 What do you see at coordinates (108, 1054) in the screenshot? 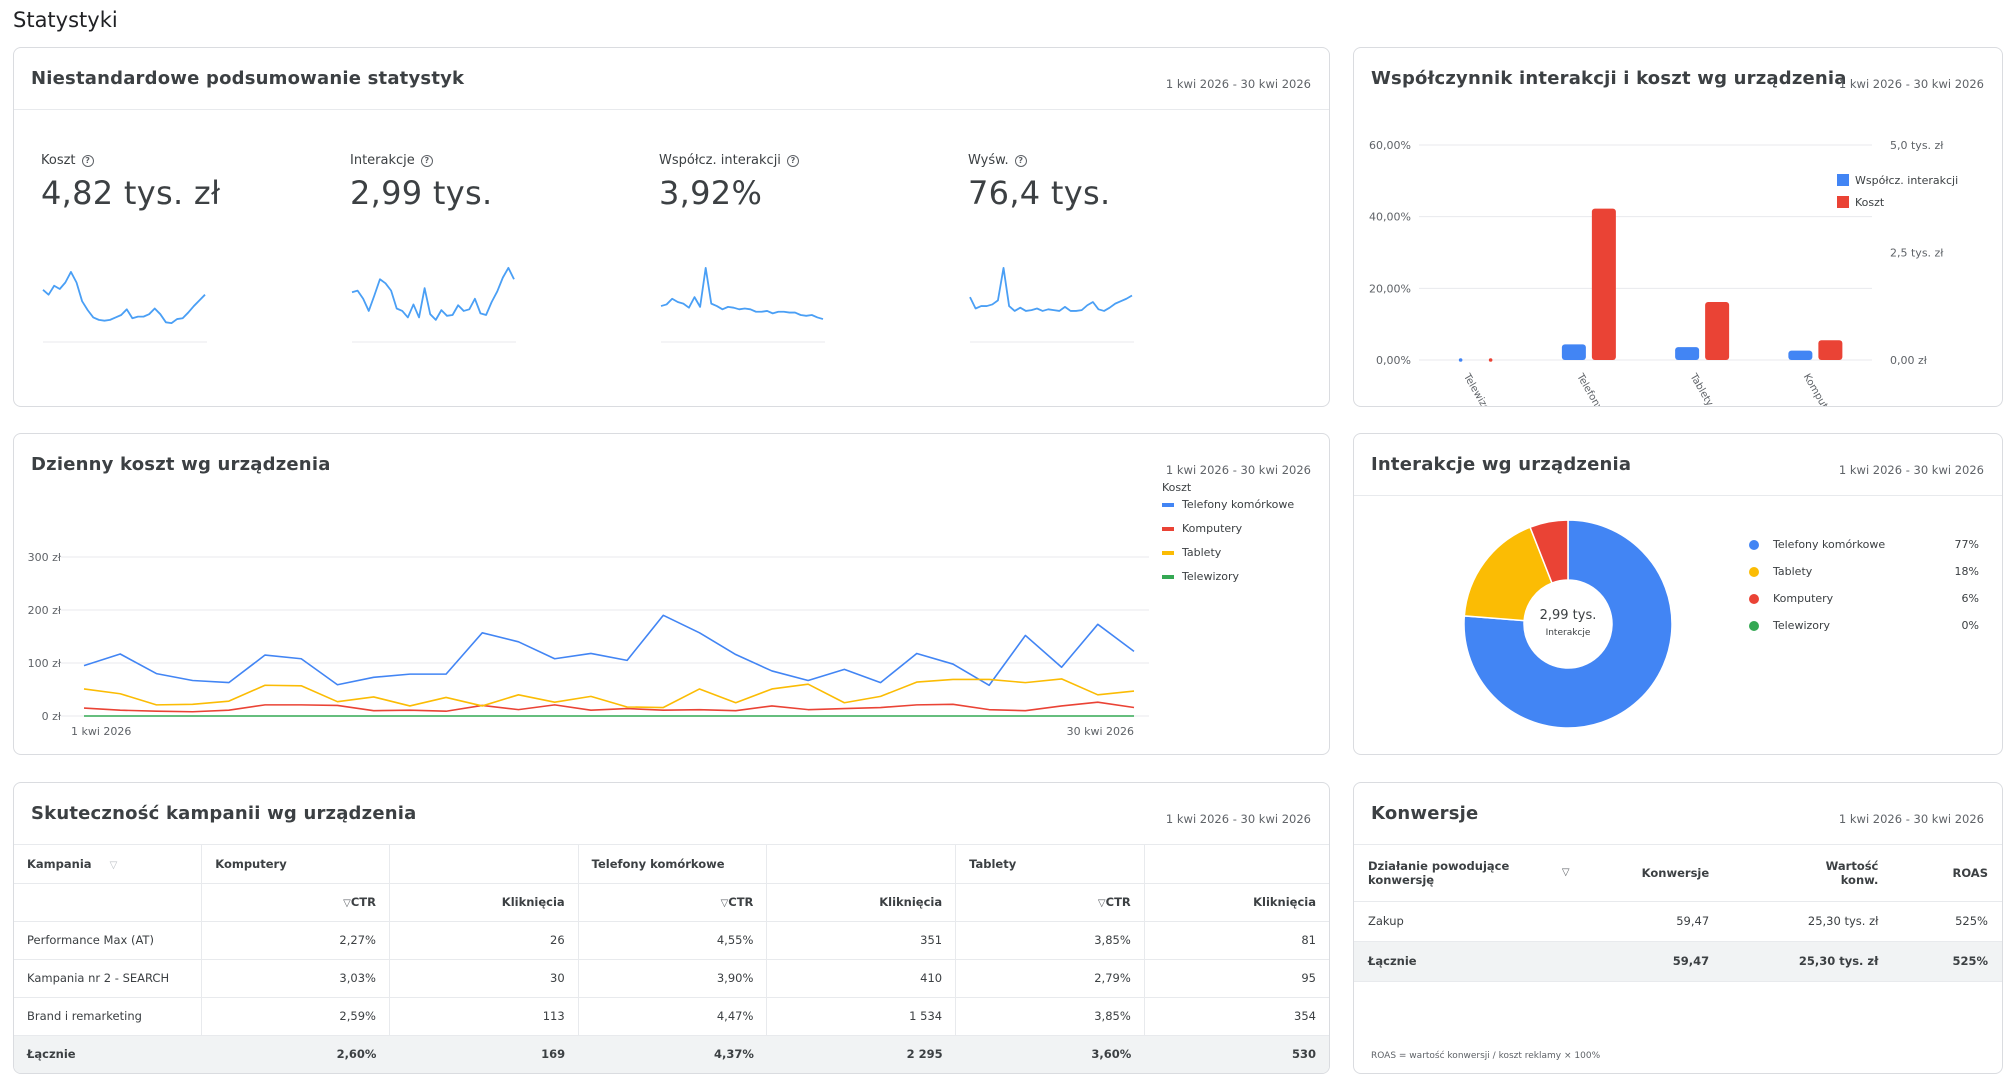
I see `total-label: Łącznie` at bounding box center [108, 1054].